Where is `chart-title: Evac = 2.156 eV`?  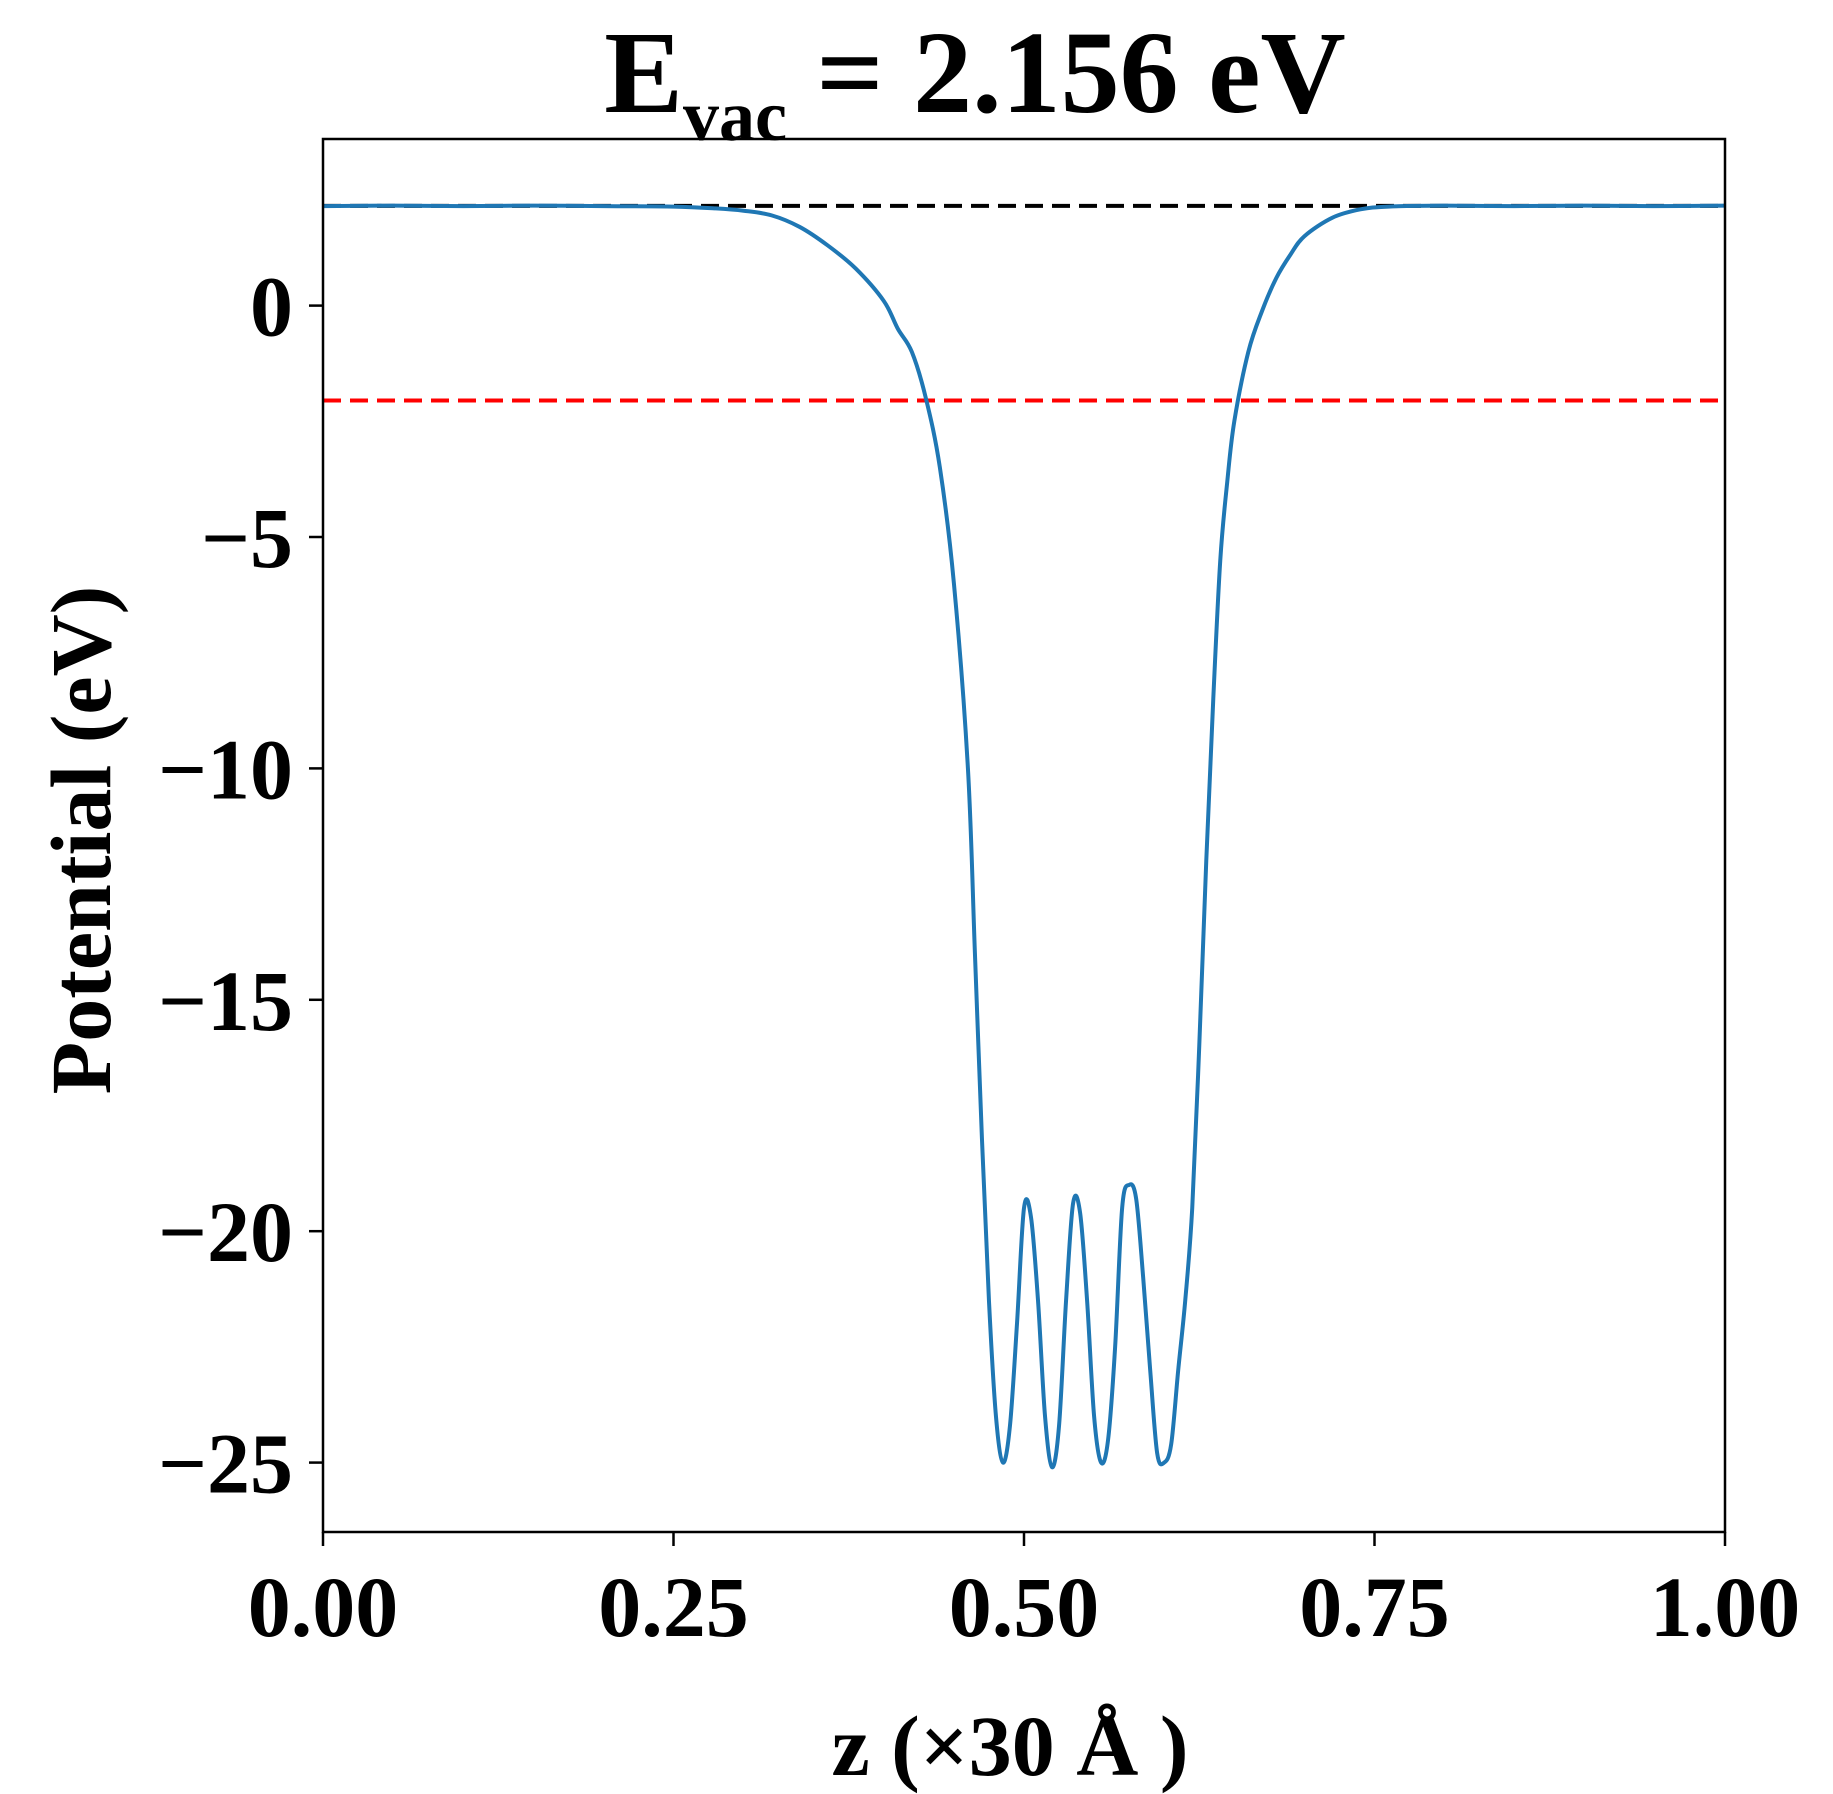
chart-title: Evac = 2.156 eV is located at coordinates (975, 81).